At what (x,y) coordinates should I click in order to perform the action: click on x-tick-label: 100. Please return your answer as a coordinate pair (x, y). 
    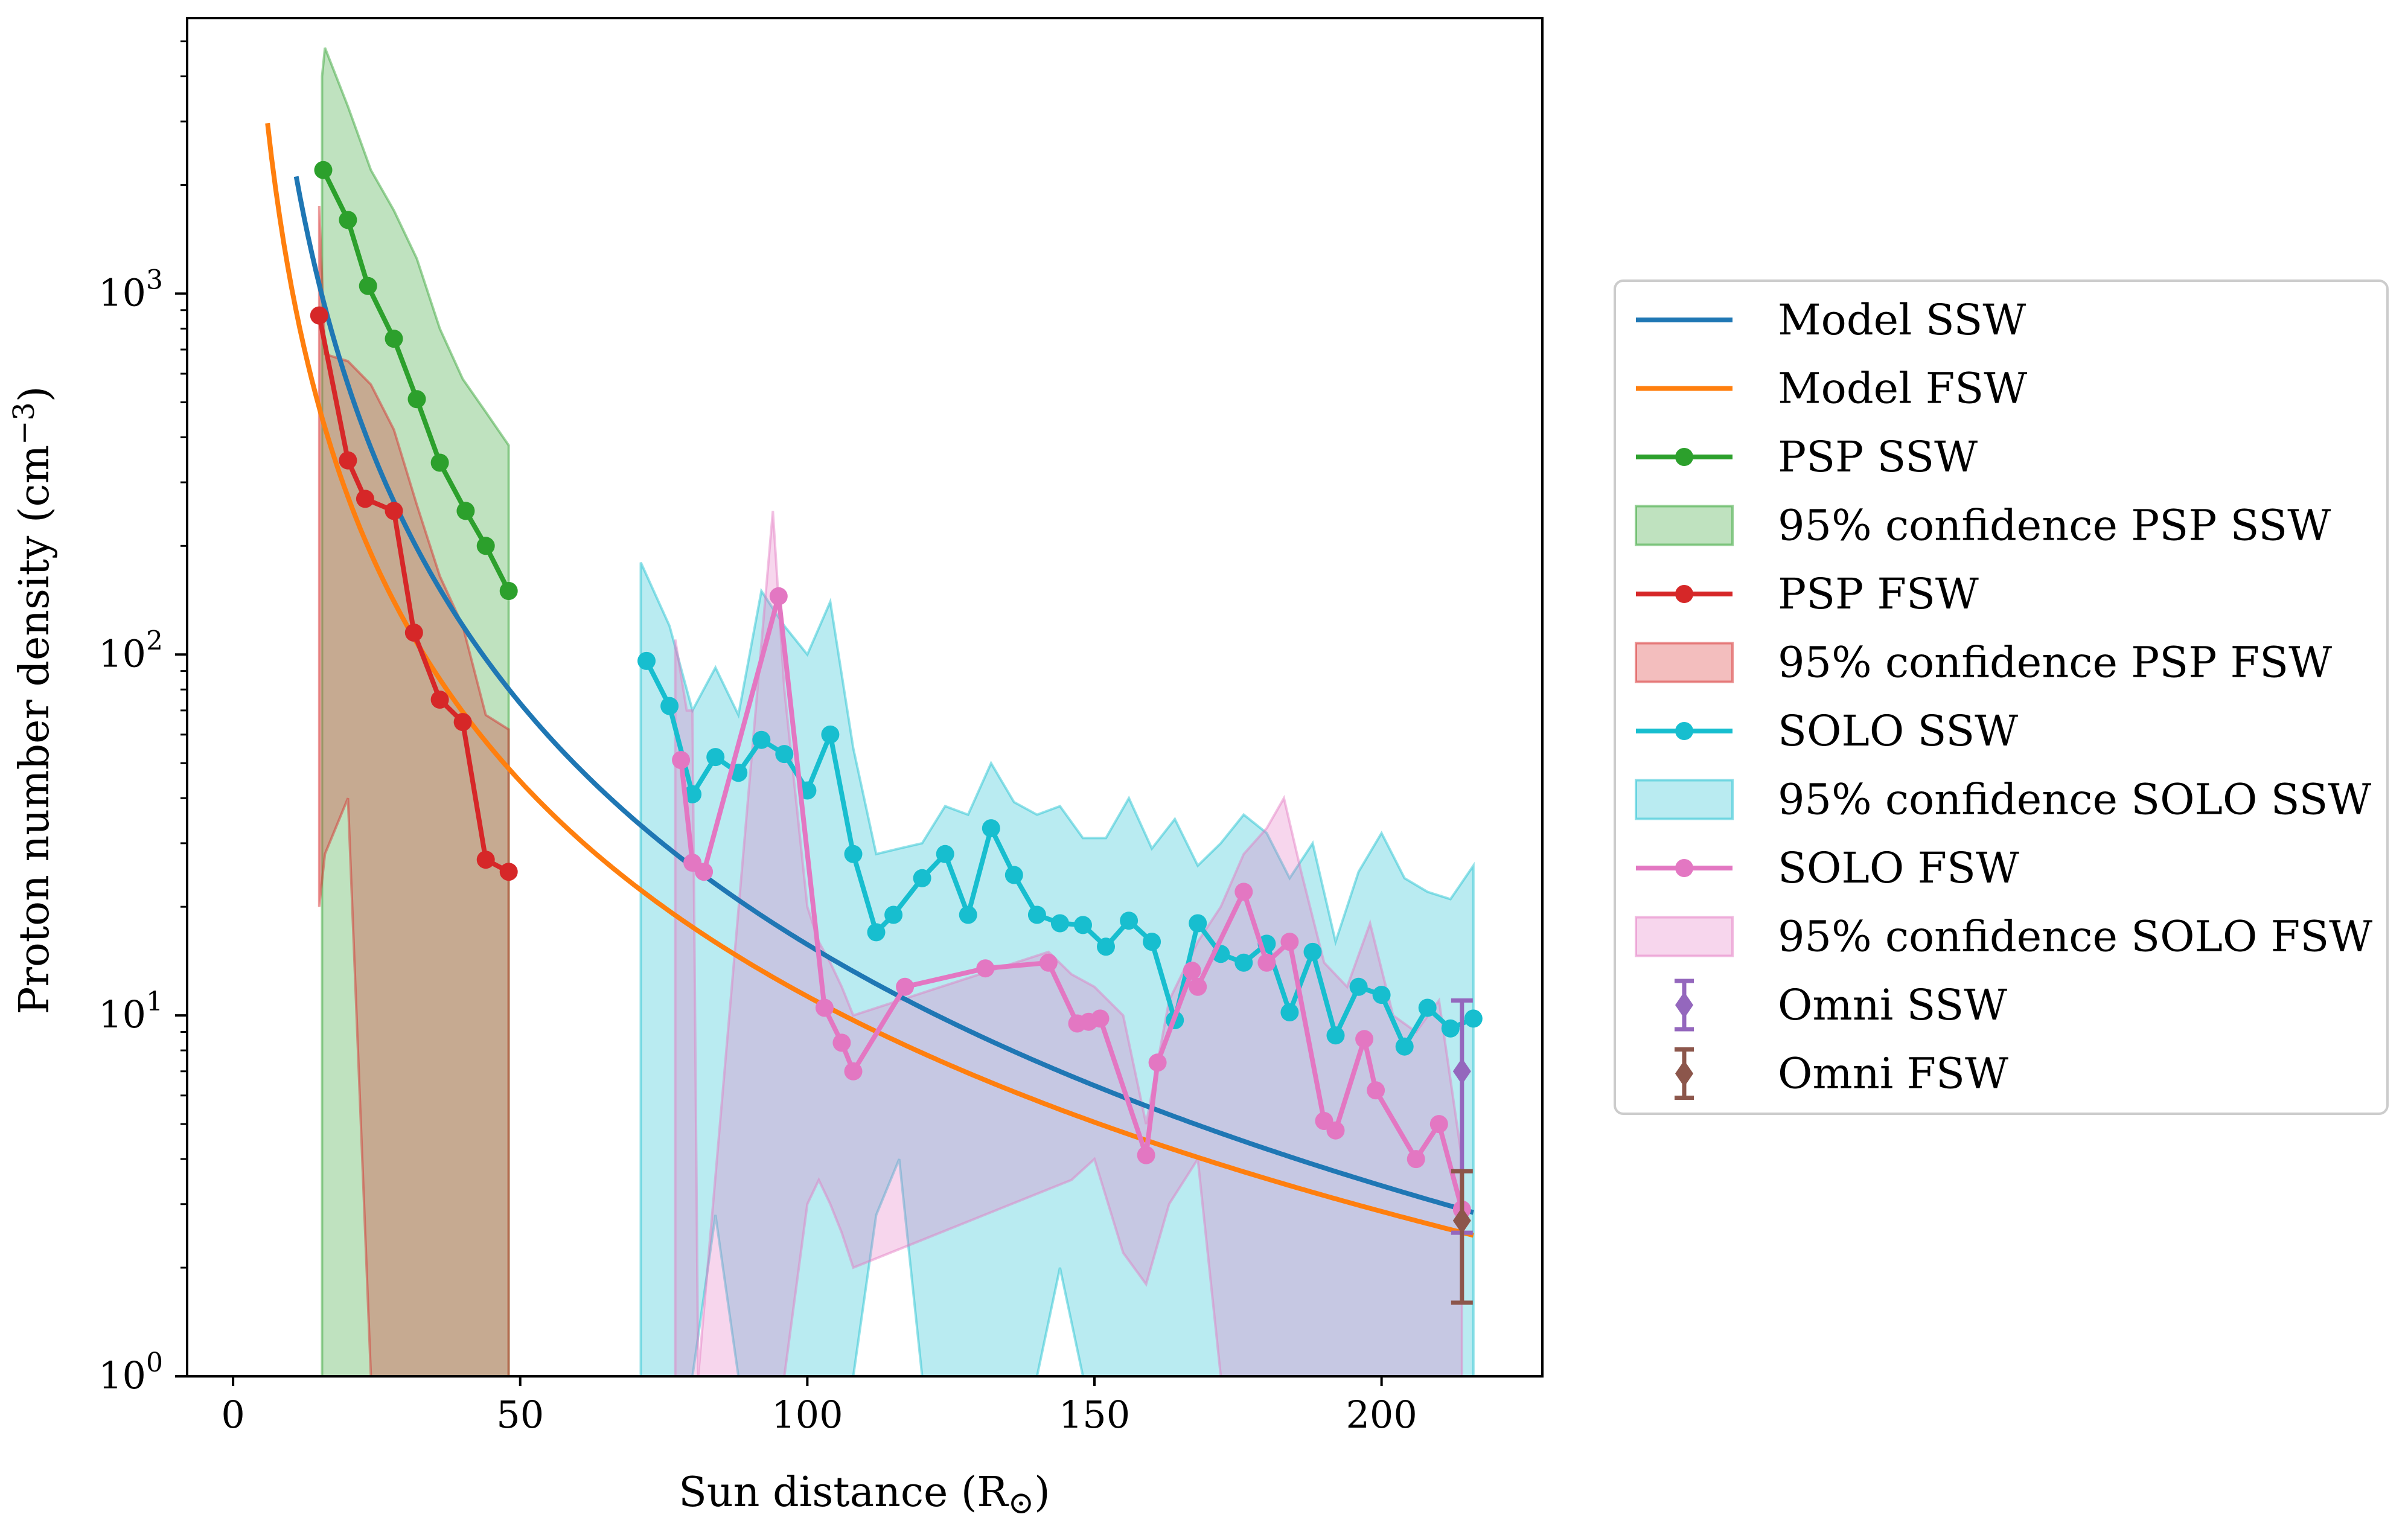
    Looking at the image, I should click on (807, 1415).